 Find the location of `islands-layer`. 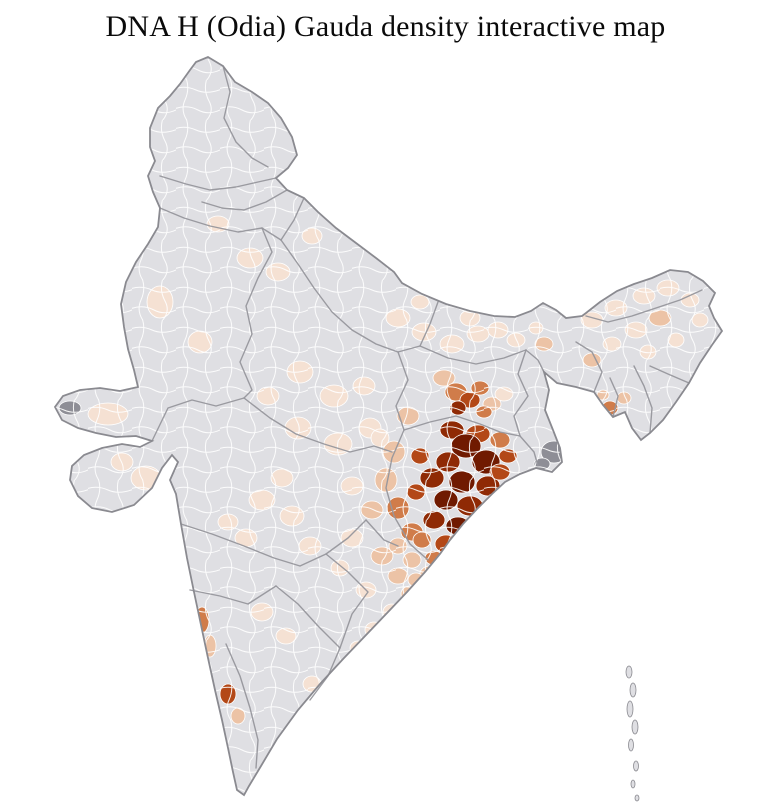

islands-layer is located at coordinates (632, 733).